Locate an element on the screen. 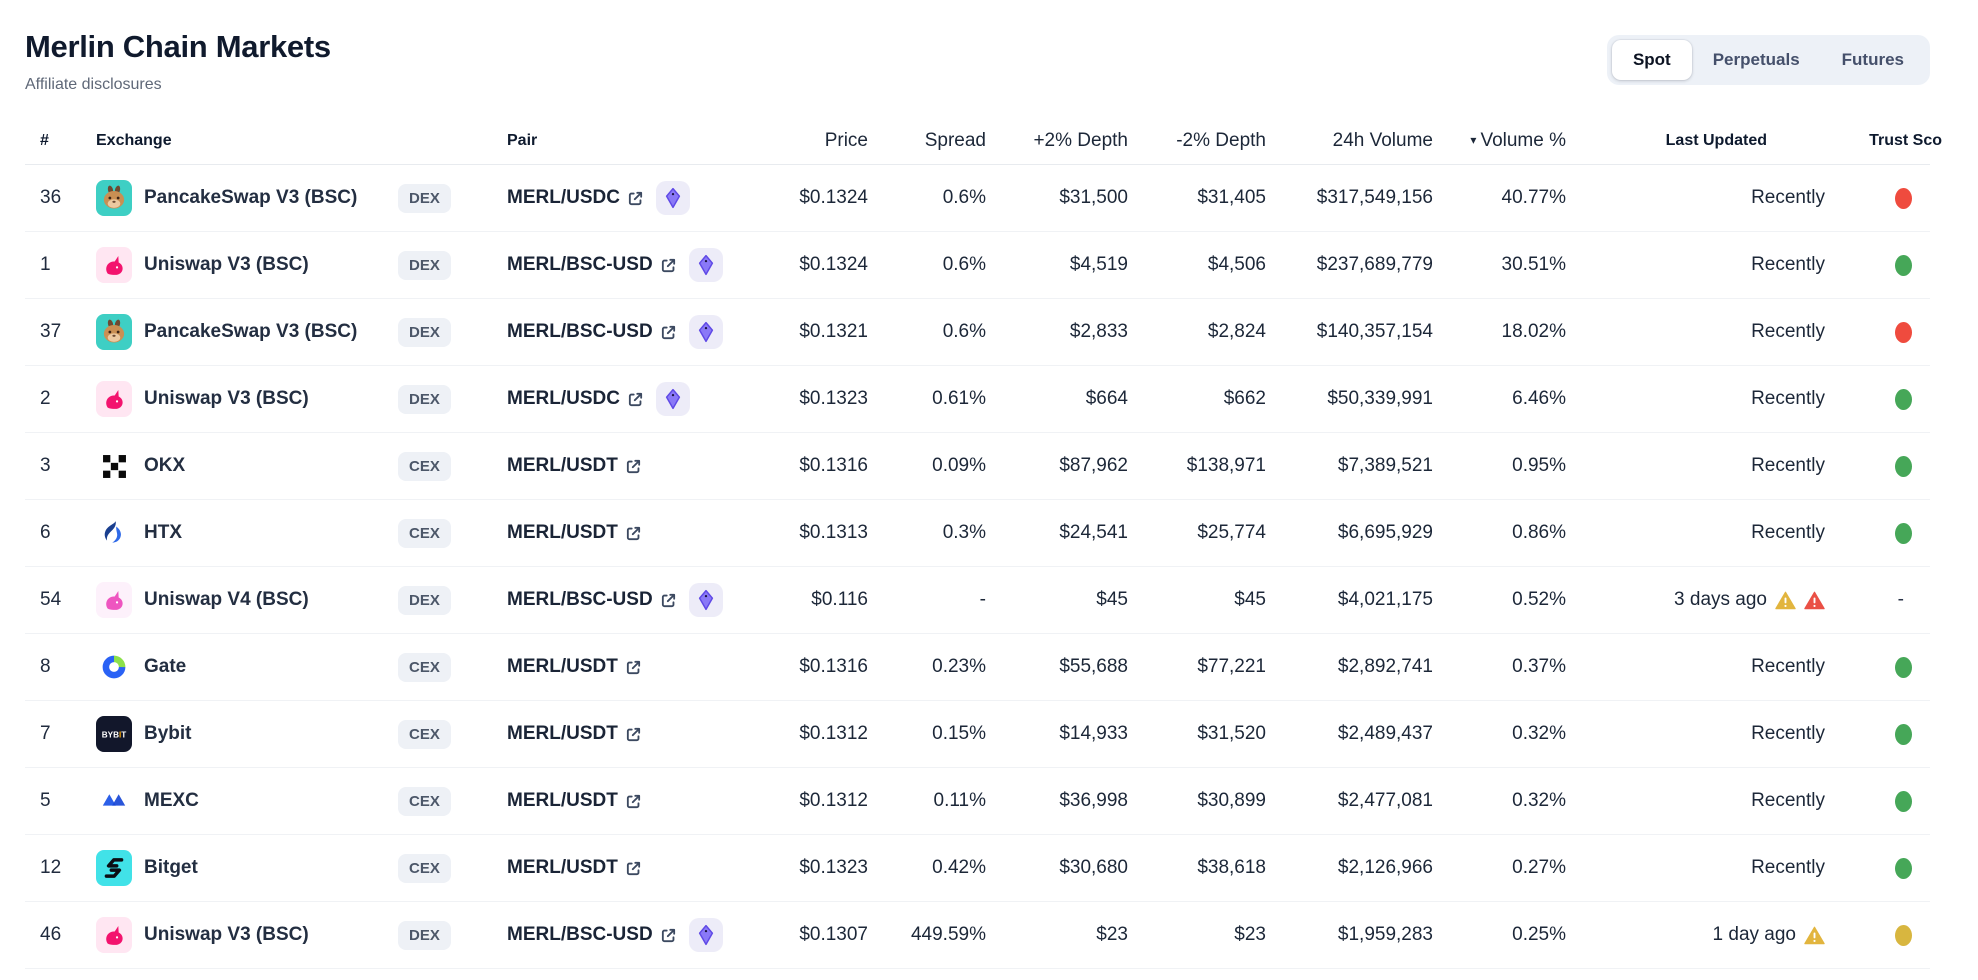  column-header-rank: # is located at coordinates (44, 140).